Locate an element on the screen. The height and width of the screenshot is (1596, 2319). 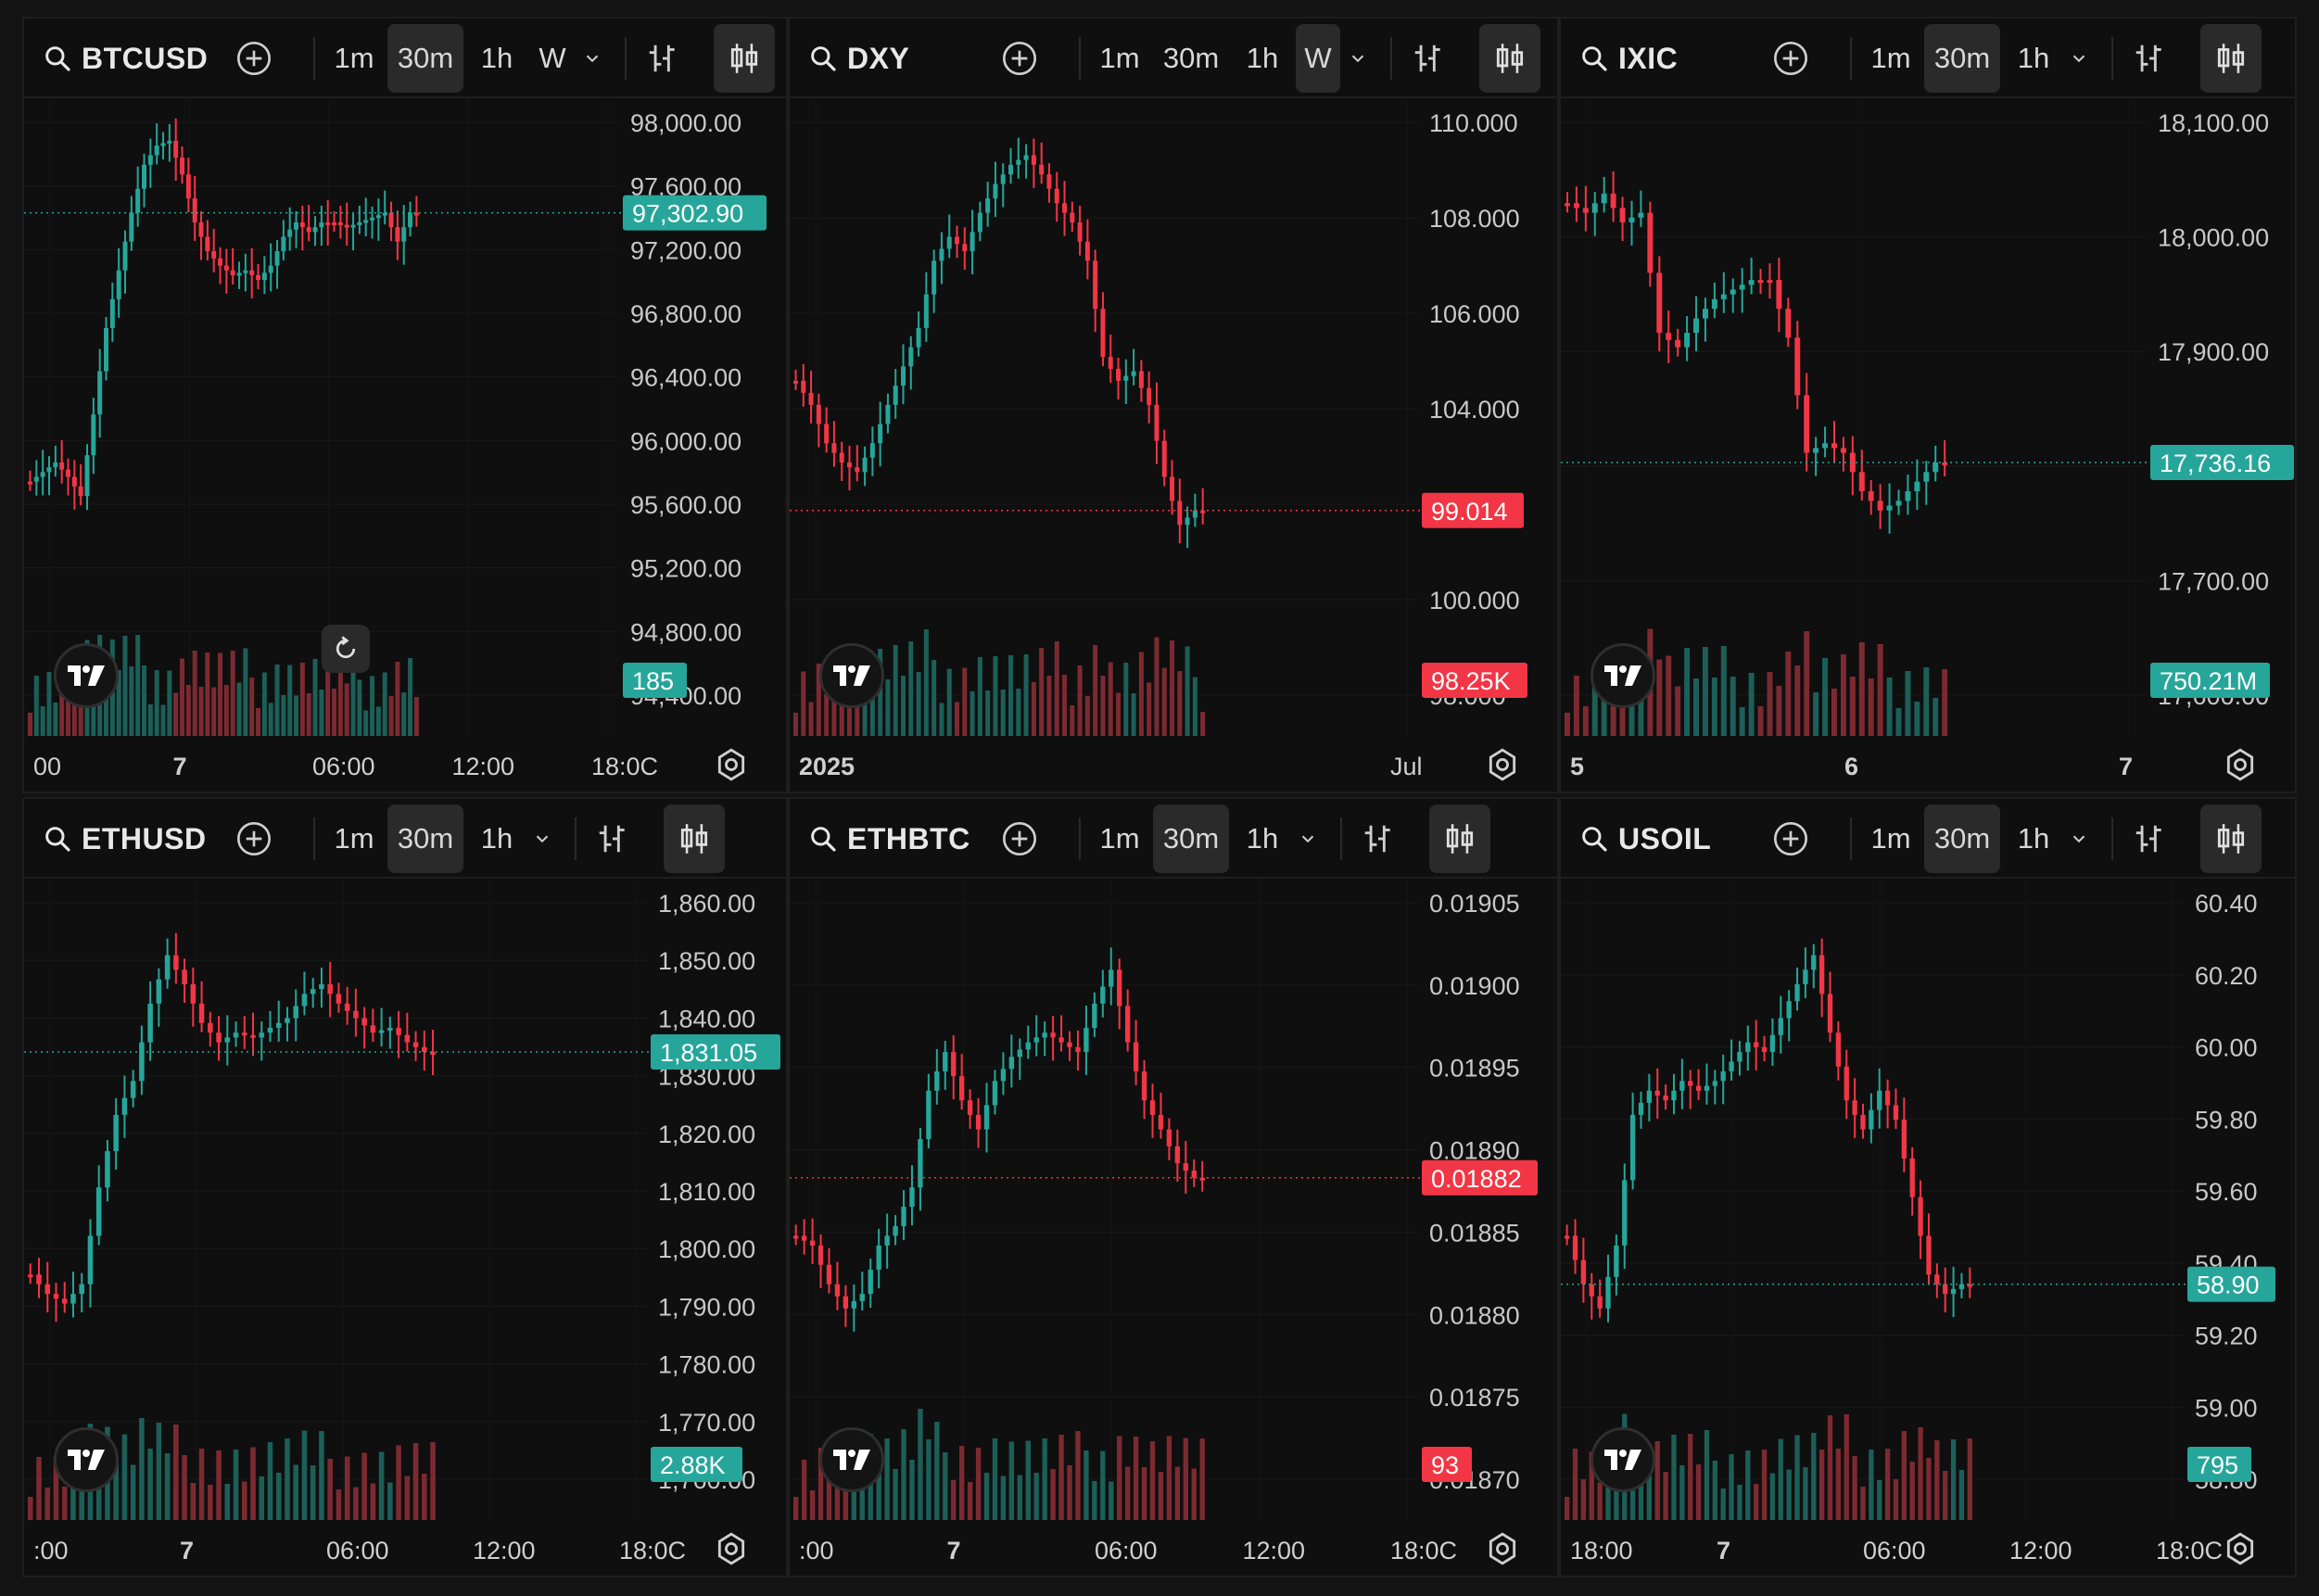
x-tick-label: 06:00 is located at coordinates (1894, 1550).